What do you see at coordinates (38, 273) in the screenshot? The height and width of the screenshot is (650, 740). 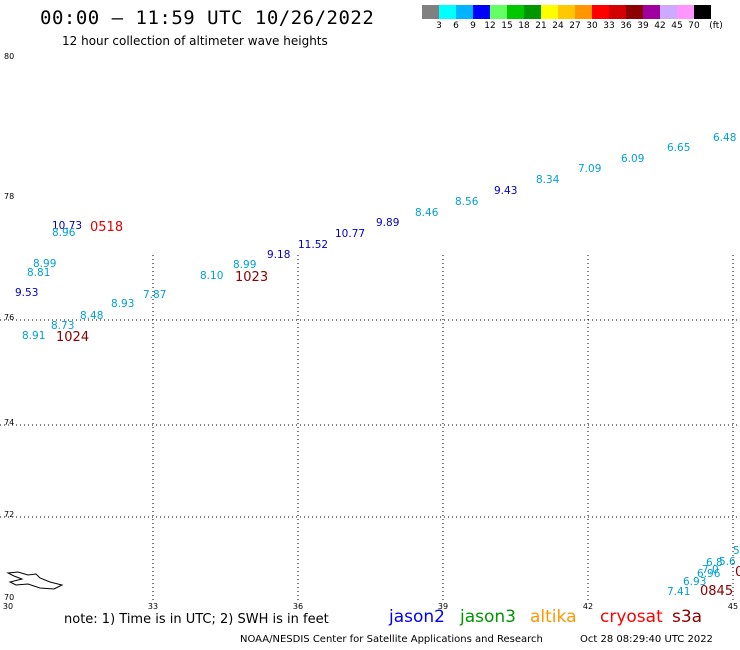 I see `wave-height-reading: 8.81` at bounding box center [38, 273].